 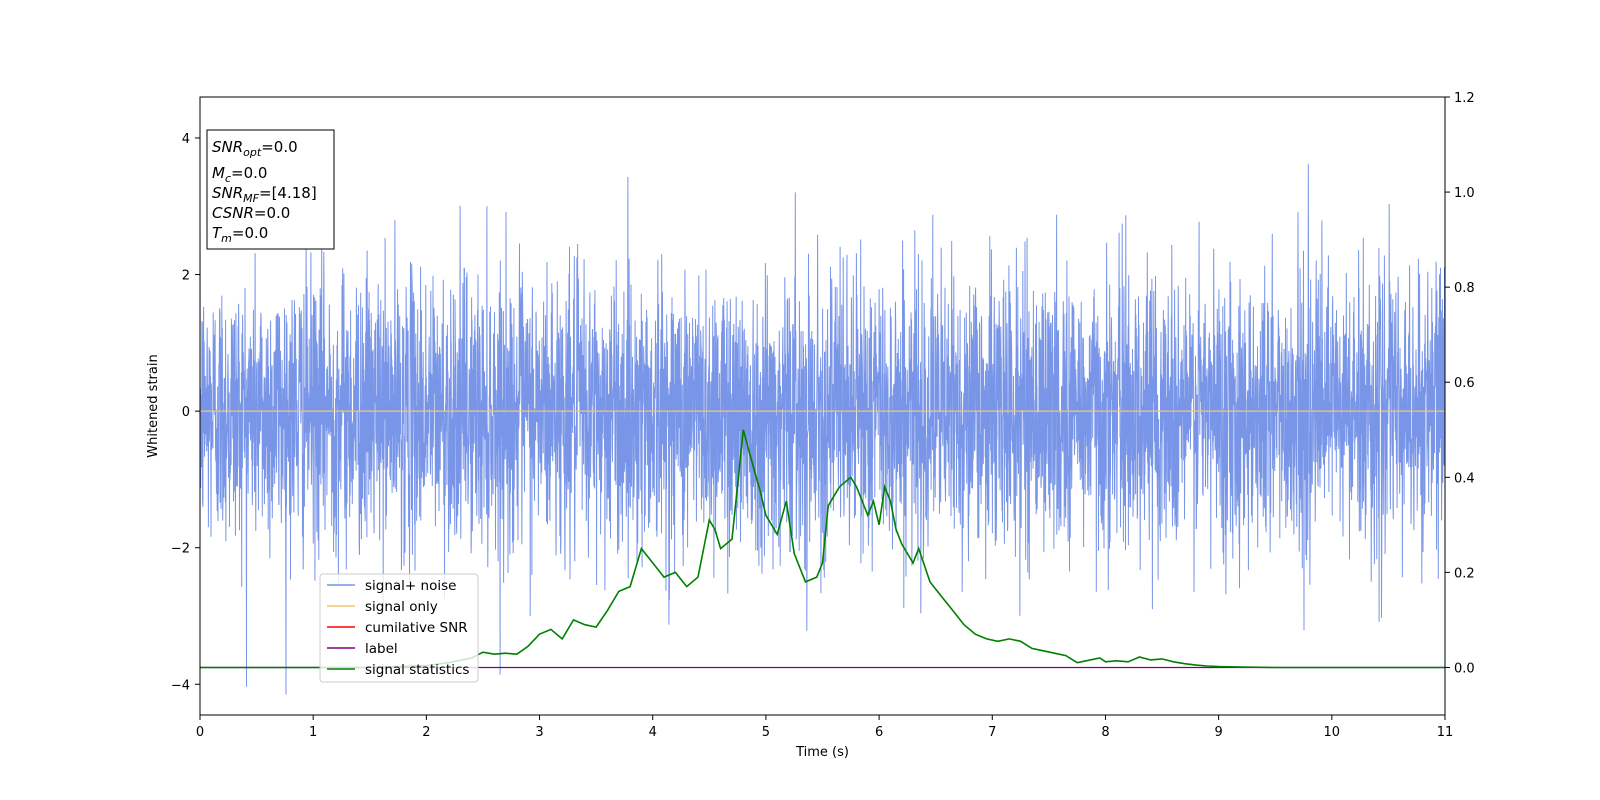 I want to click on annotation-frame, so click(x=270, y=189).